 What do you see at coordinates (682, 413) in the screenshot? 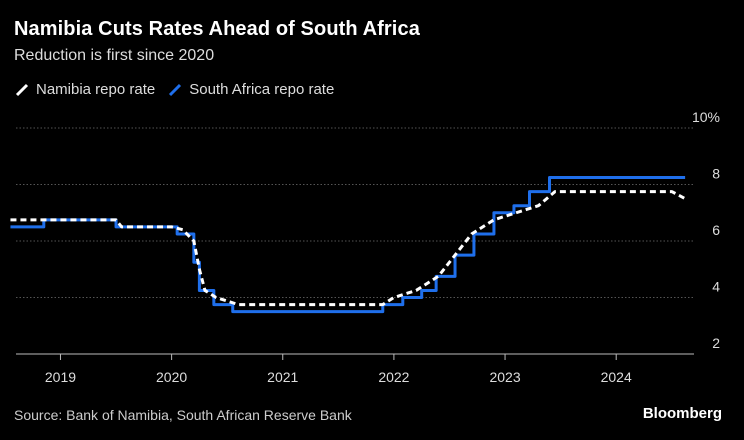
I see `bloomberg-logo: Bloomberg` at bounding box center [682, 413].